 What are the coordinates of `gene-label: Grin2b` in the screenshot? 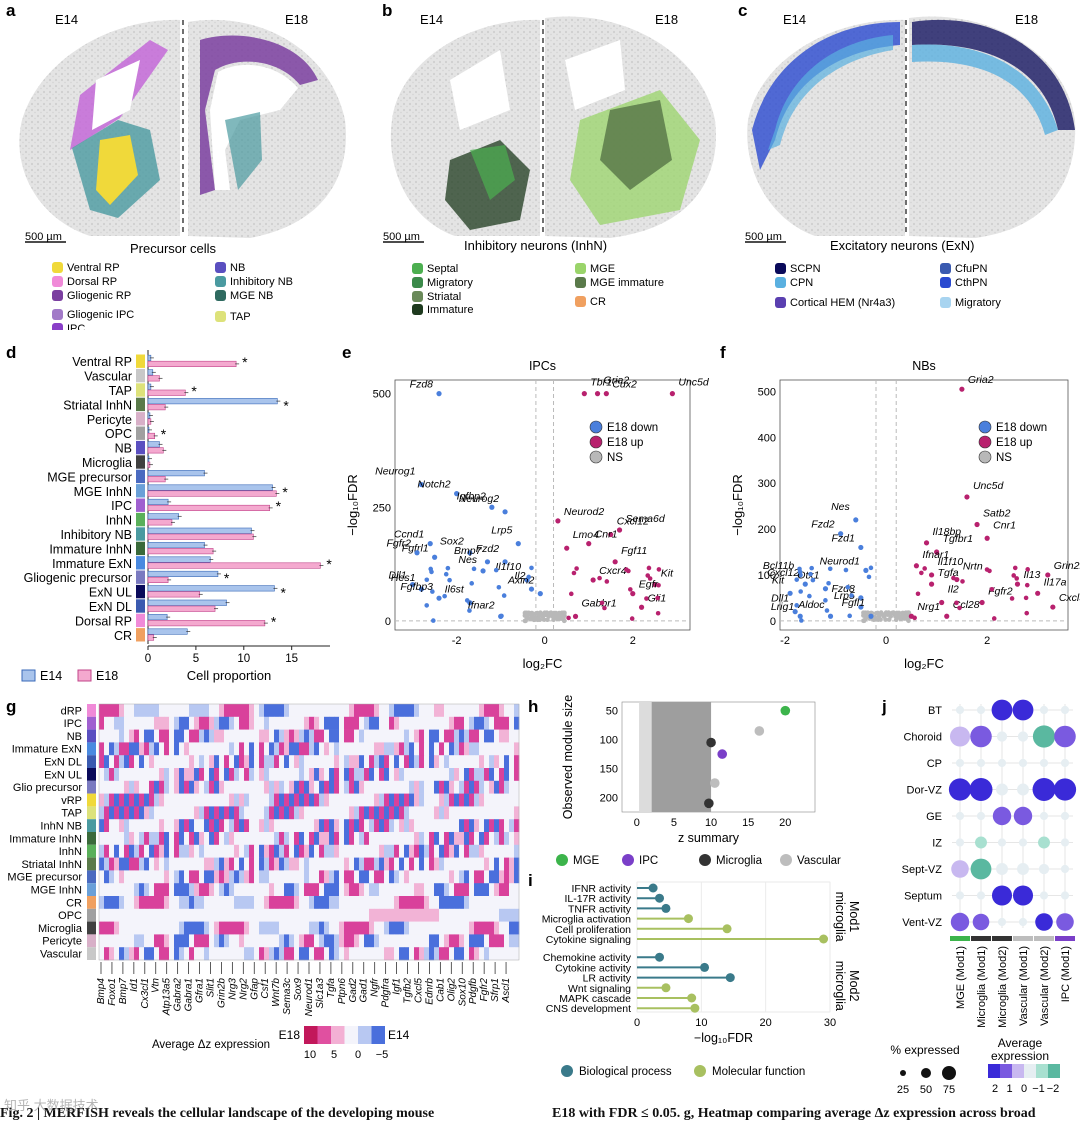 It's located at (1067, 566).